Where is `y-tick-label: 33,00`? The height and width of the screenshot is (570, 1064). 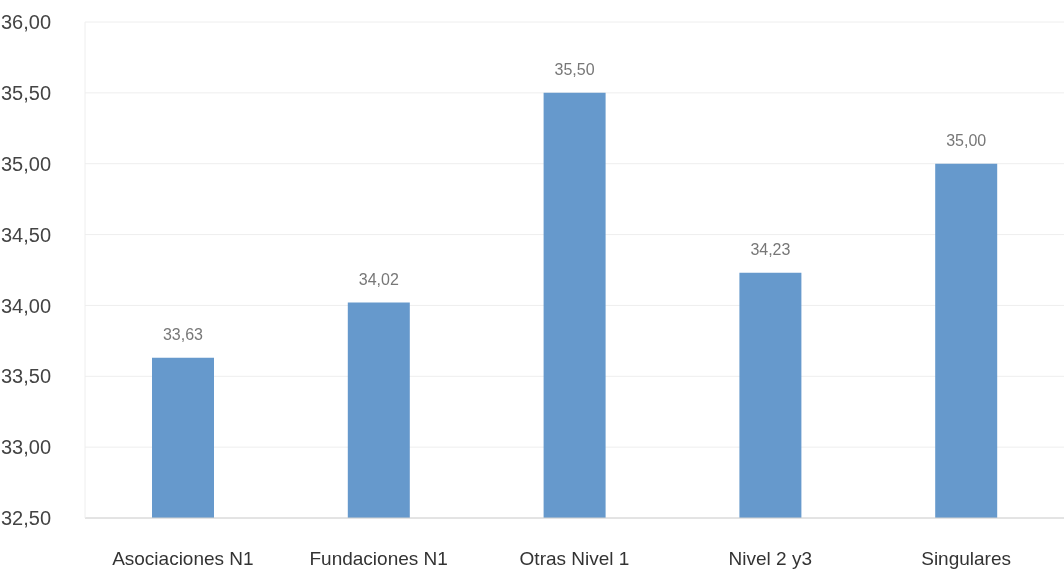 y-tick-label: 33,00 is located at coordinates (26, 447).